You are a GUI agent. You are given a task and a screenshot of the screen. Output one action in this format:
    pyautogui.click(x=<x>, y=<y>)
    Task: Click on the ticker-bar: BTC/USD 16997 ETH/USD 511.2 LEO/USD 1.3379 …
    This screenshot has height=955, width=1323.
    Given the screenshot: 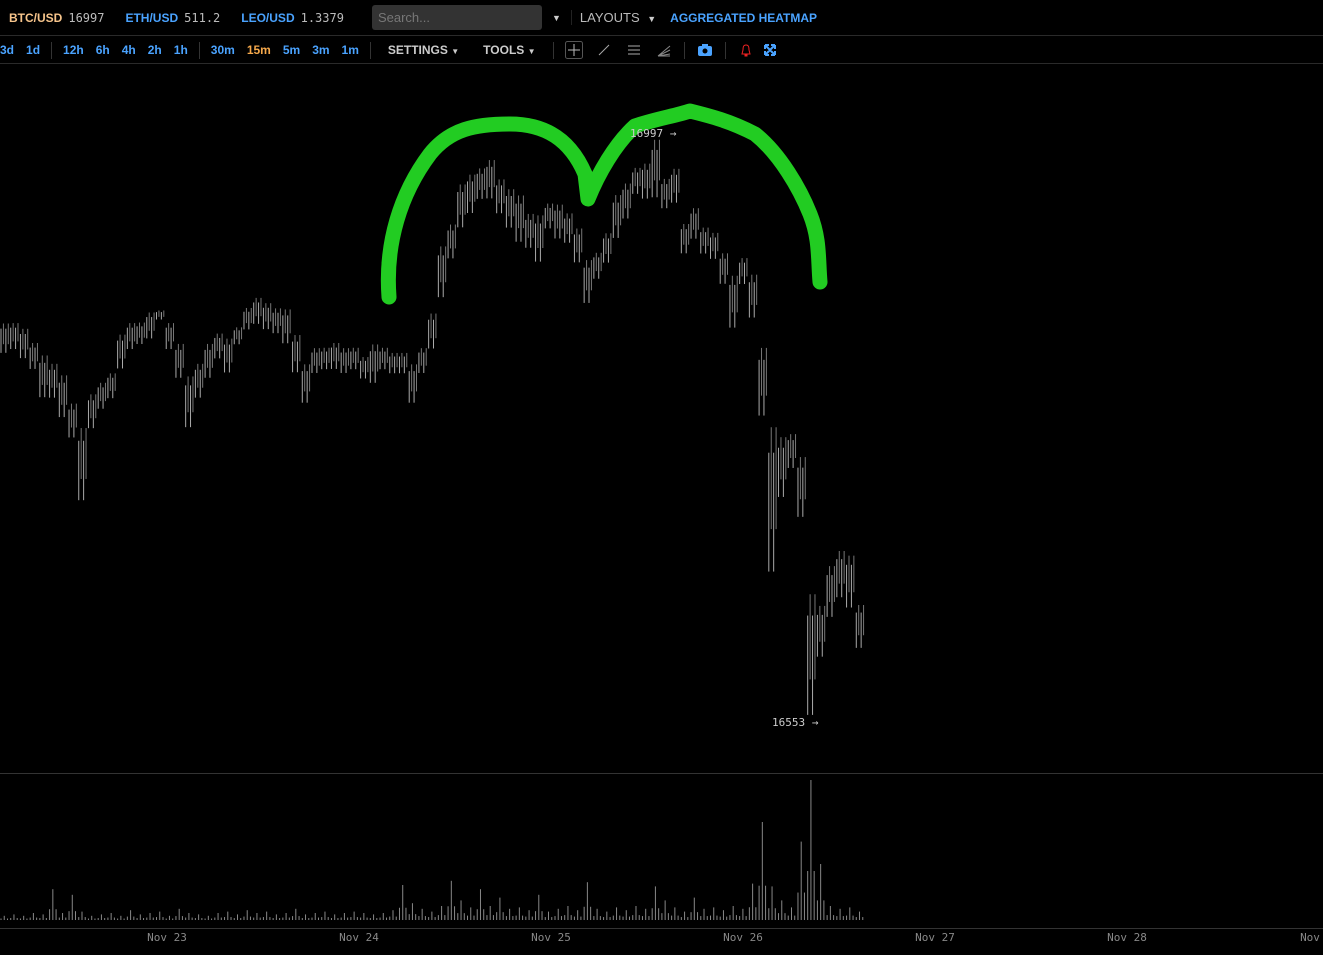 What is the action you would take?
    pyautogui.click(x=661, y=18)
    